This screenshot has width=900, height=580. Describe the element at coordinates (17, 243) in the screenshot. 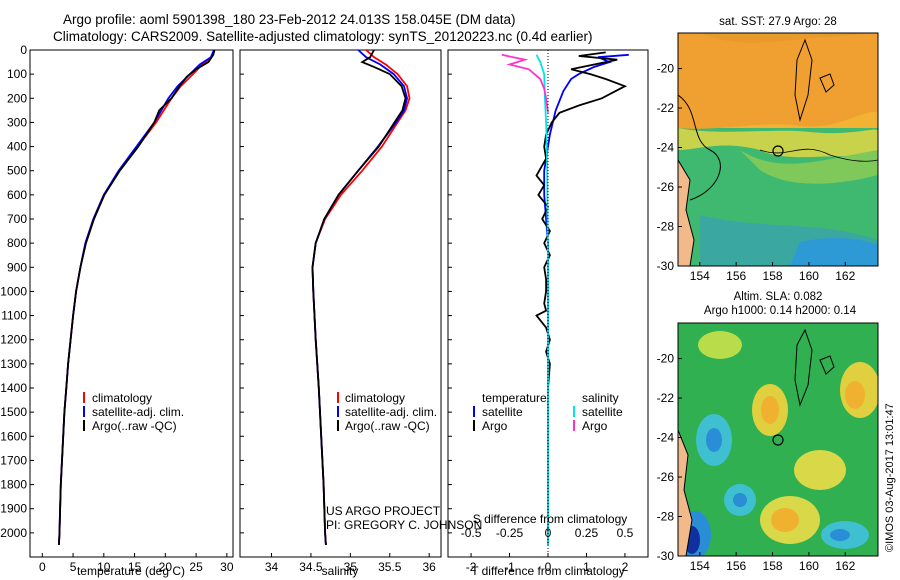

I see `depth-tick-label: 800` at that location.